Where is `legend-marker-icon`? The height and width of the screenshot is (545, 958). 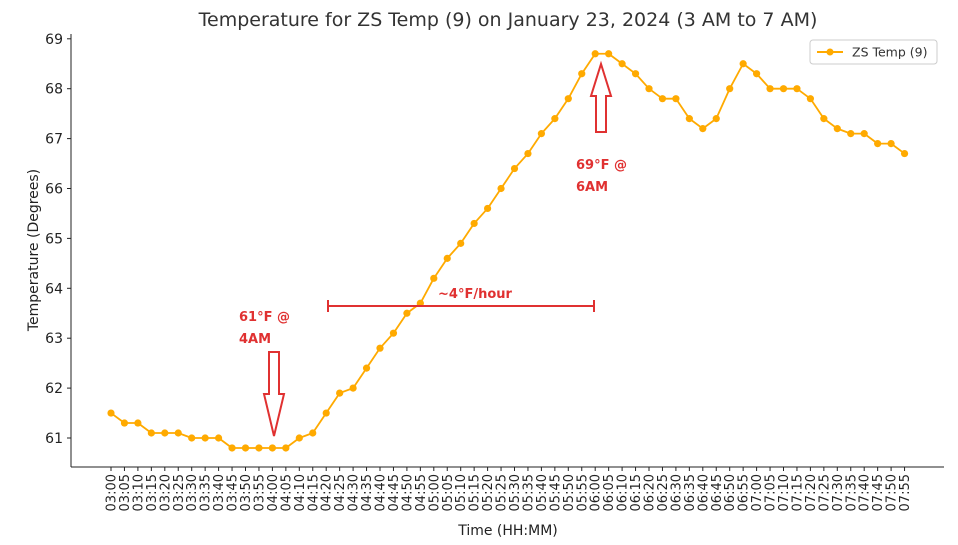
legend-marker-icon is located at coordinates (830, 52).